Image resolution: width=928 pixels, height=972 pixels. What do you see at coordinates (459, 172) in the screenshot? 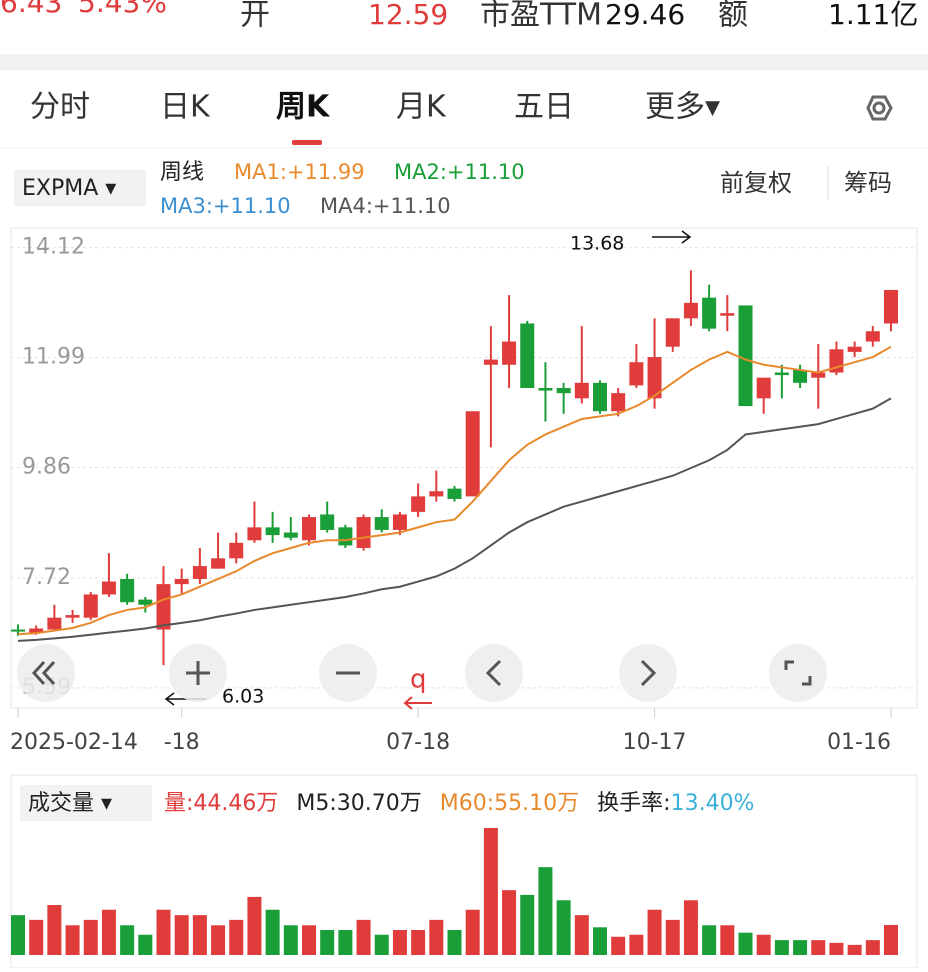
I see `ma-label: MA2:+11.10` at bounding box center [459, 172].